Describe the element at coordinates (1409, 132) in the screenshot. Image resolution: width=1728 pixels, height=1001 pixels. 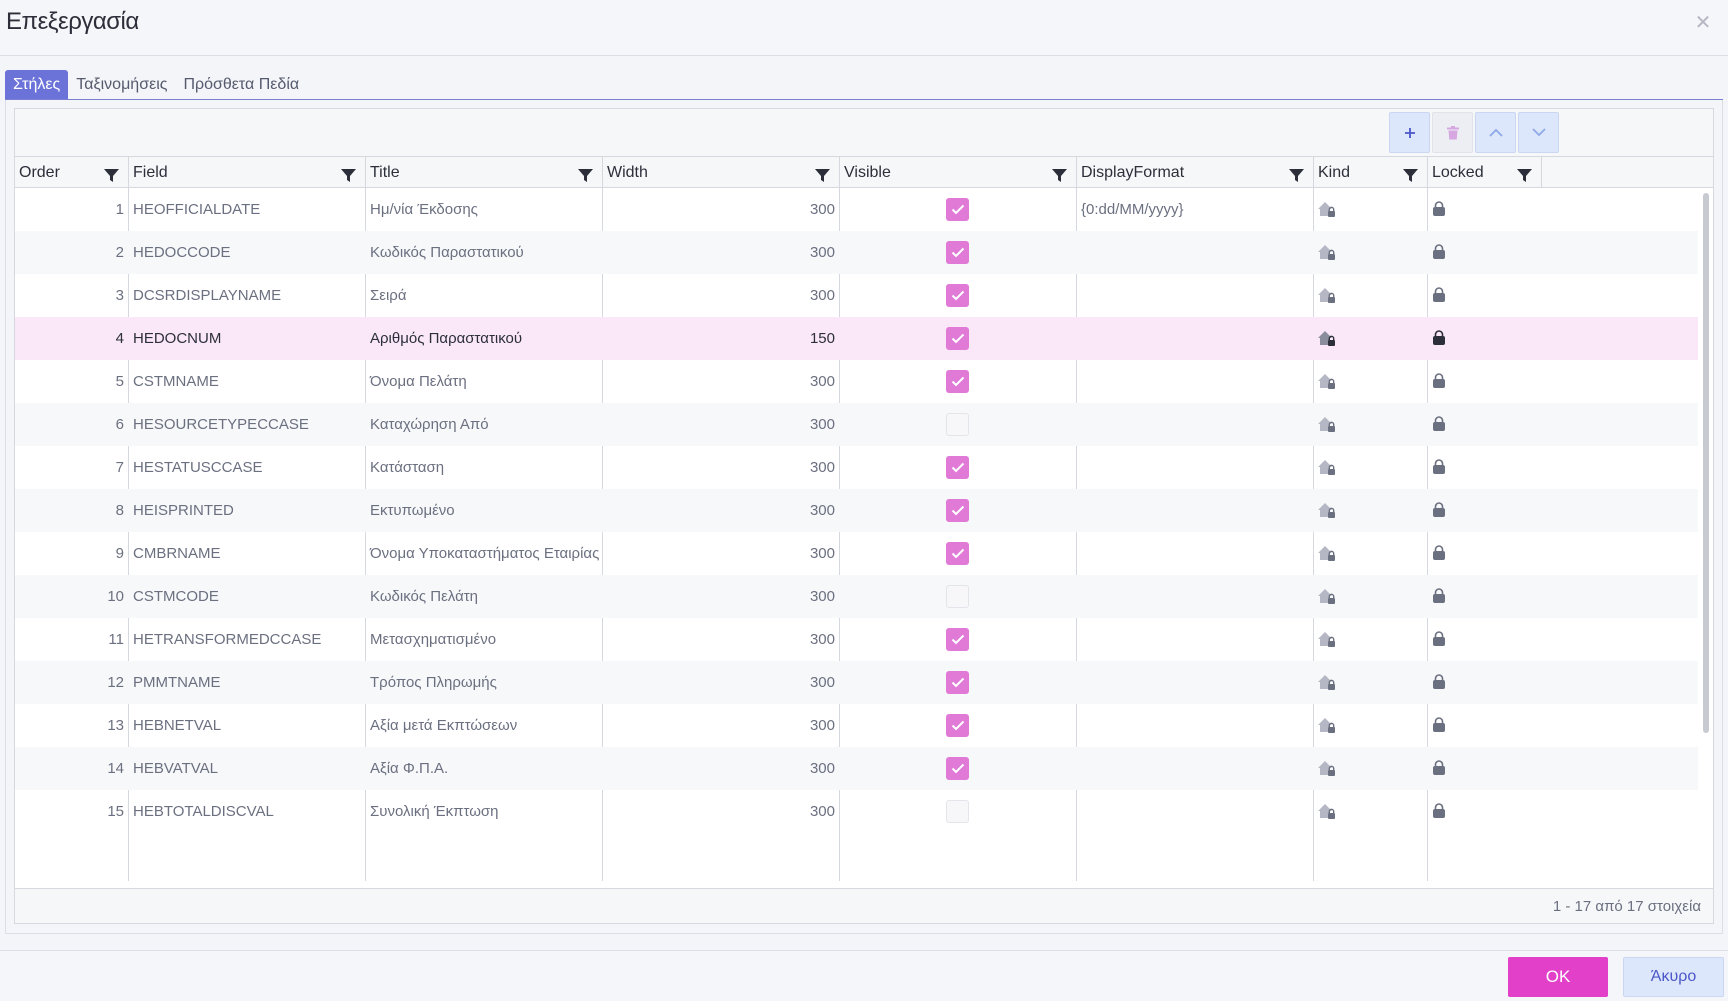
I see `add-row-button` at that location.